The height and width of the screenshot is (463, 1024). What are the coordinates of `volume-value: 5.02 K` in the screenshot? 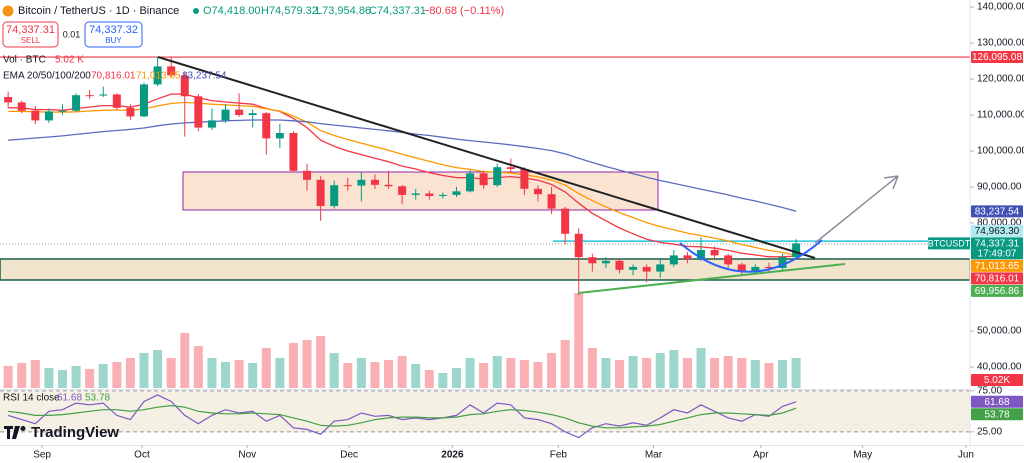 It's located at (69, 60).